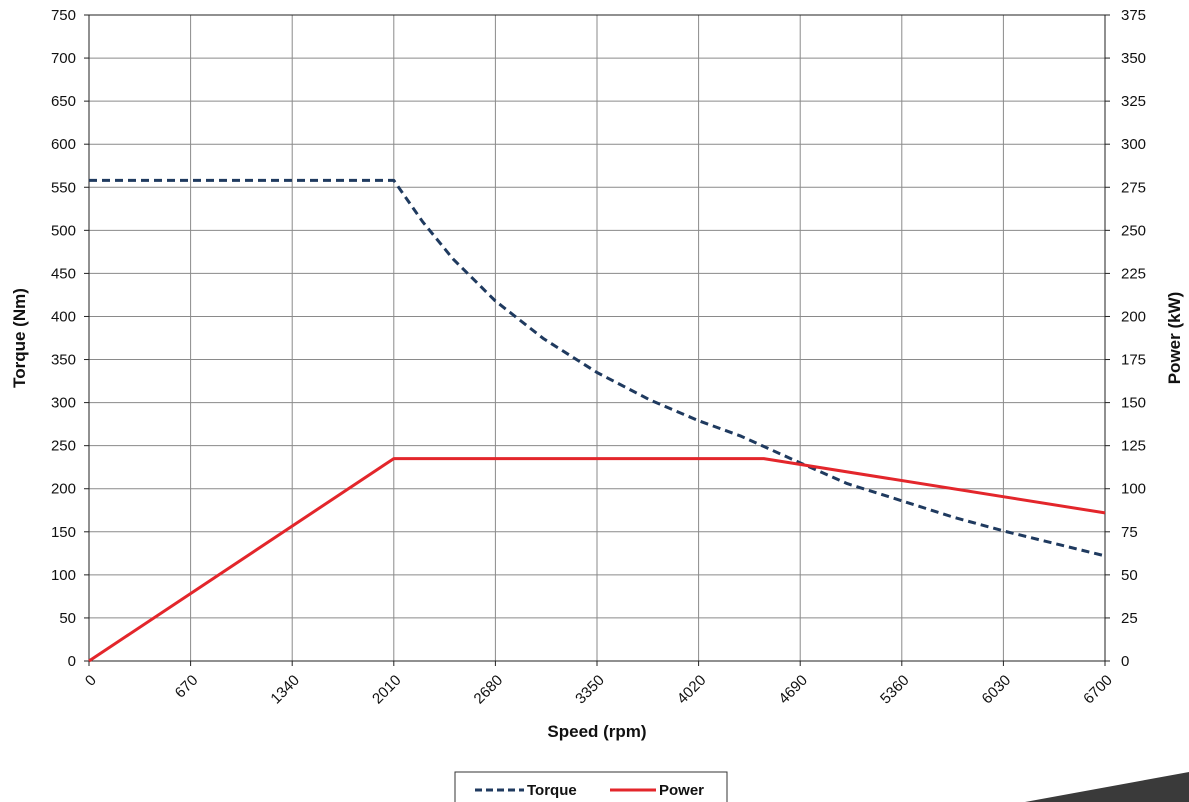 The width and height of the screenshot is (1189, 802). What do you see at coordinates (692, 690) in the screenshot?
I see `x-tick-label: 4020` at bounding box center [692, 690].